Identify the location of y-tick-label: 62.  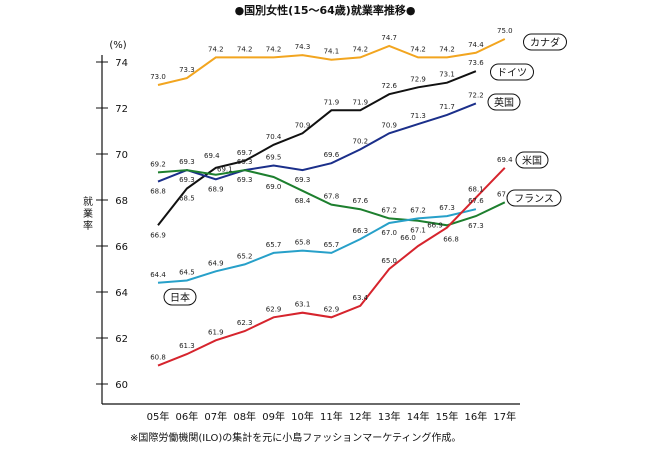
(121, 339).